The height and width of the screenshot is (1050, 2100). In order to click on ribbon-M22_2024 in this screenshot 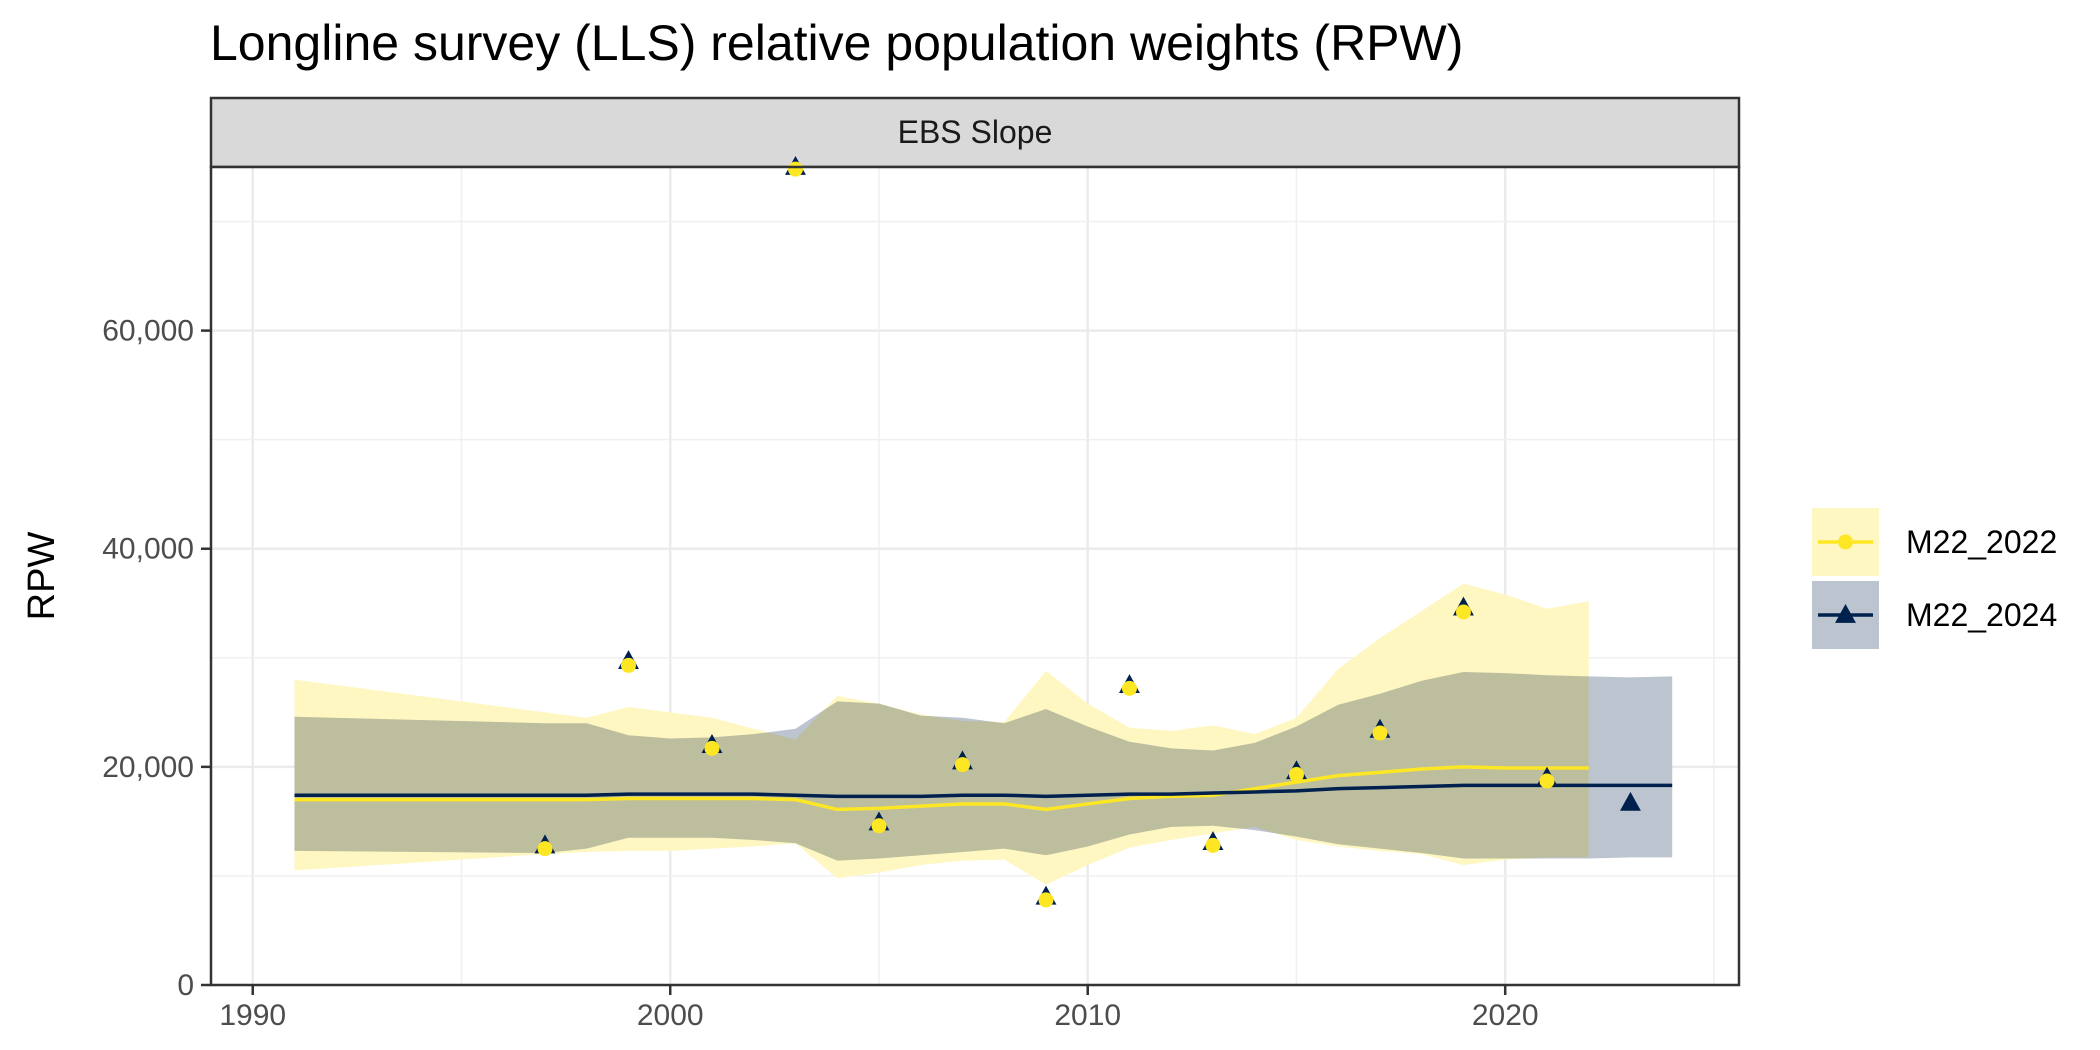, I will do `click(983, 766)`.